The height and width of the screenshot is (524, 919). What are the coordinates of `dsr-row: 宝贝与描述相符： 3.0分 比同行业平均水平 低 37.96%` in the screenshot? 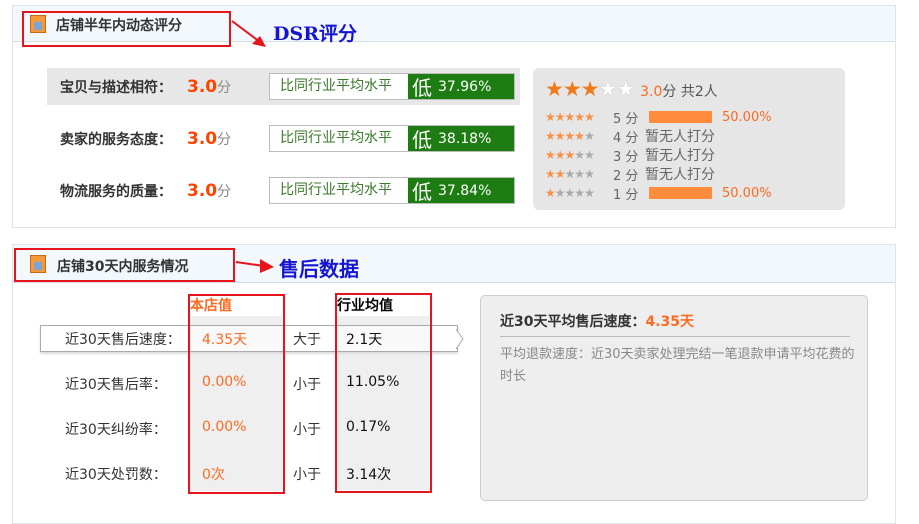 It's located at (283, 86).